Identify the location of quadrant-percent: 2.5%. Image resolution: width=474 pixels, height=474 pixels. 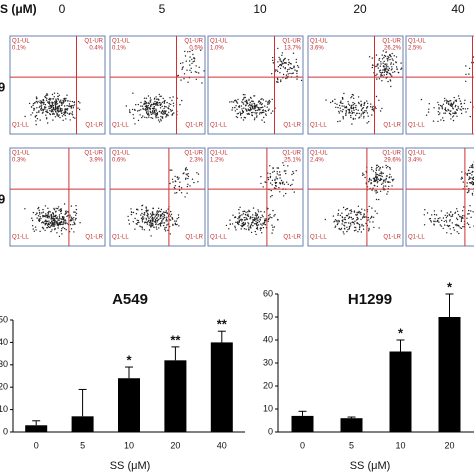
(415, 49).